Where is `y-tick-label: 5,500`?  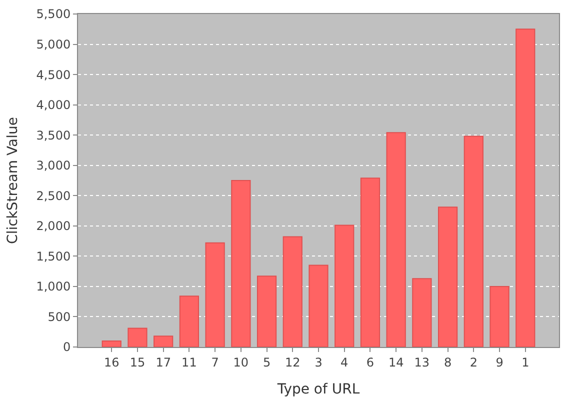
y-tick-label: 5,500 is located at coordinates (53, 14).